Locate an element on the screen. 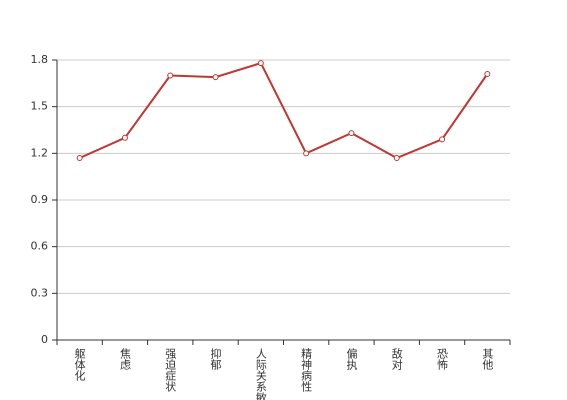  x-tick-label: 人际关系敏感 is located at coordinates (260, 374).